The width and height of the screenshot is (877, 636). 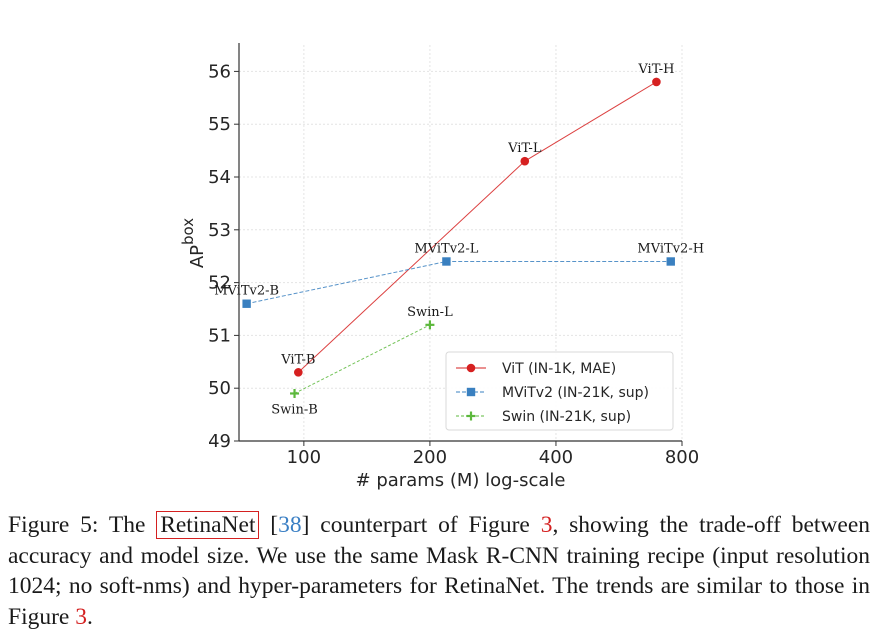 I want to click on point-label: MViTv2-H, so click(x=670, y=248).